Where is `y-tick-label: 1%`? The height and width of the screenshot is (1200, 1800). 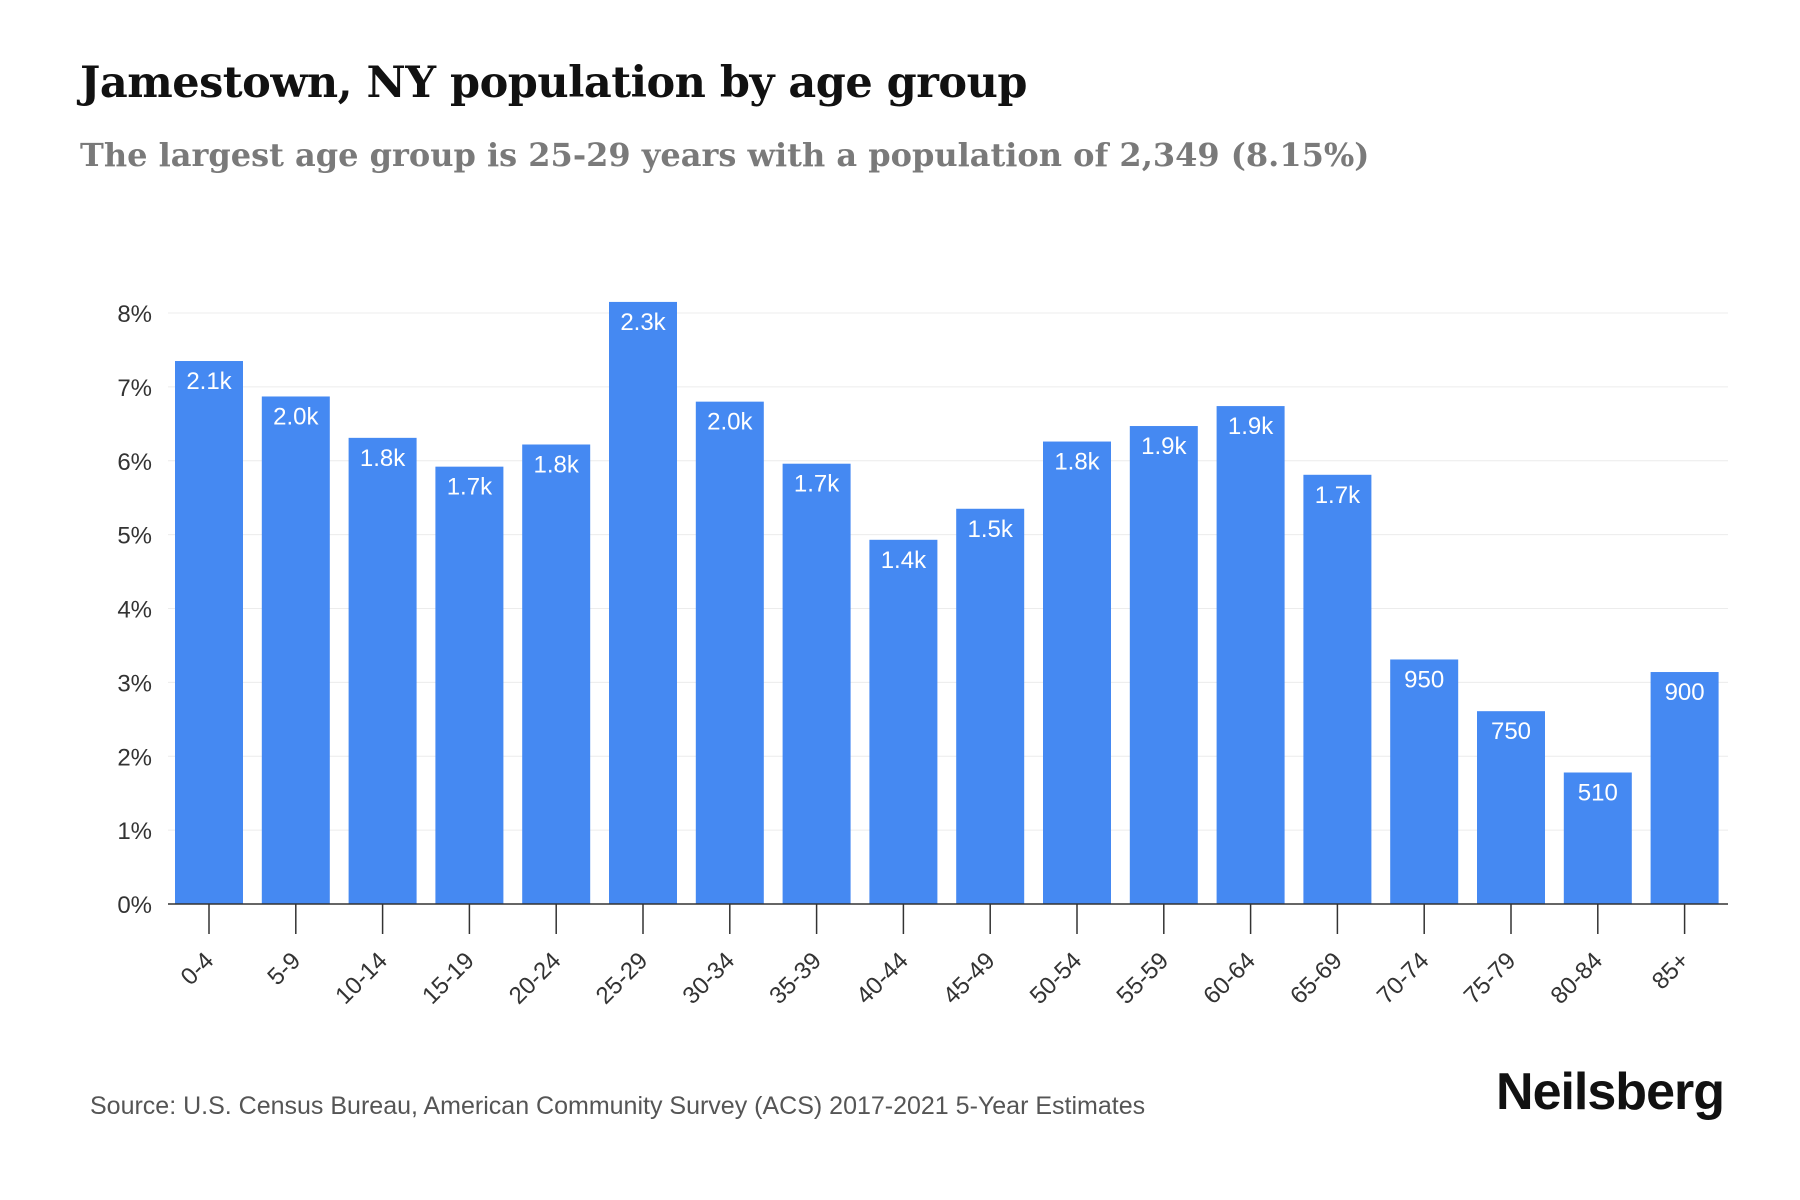 y-tick-label: 1% is located at coordinates (134, 831).